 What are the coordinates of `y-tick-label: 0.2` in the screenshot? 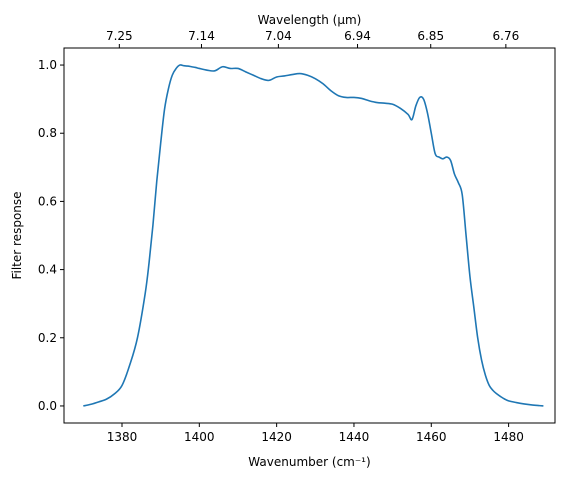 It's located at (47, 338).